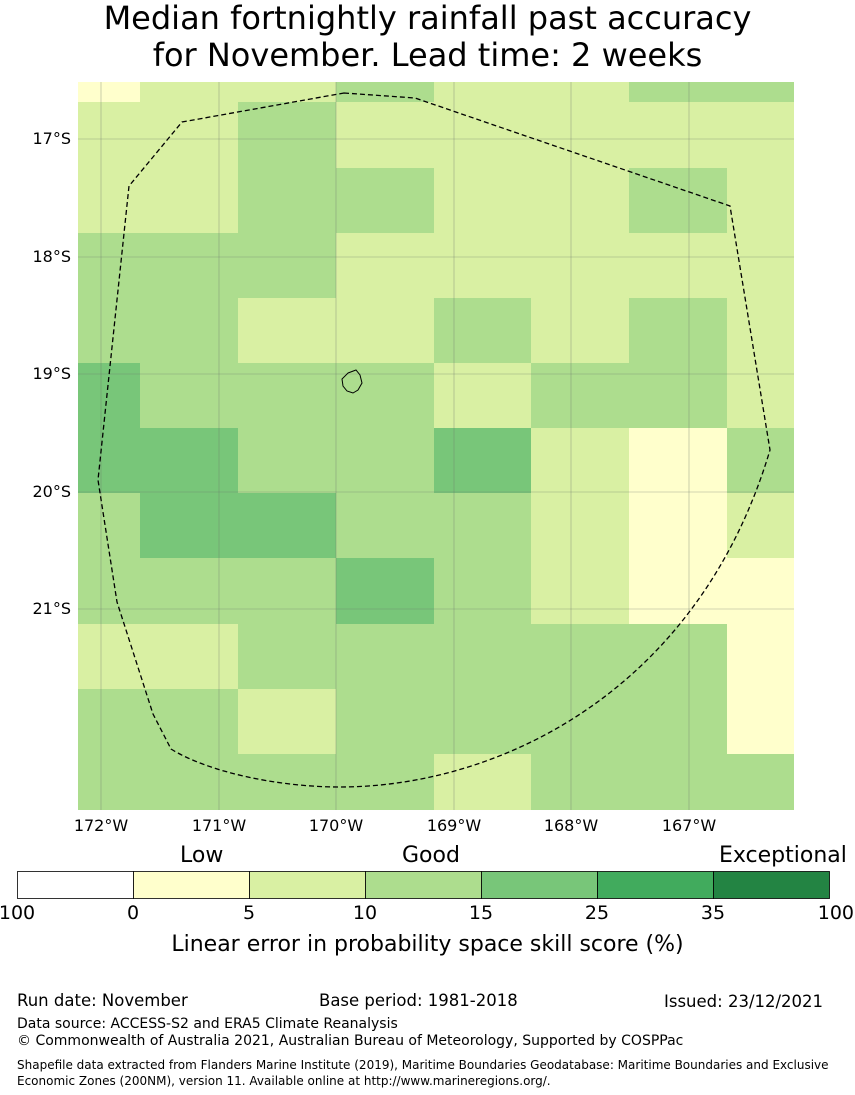  What do you see at coordinates (133, 913) in the screenshot?
I see `colorbar-tick: 0` at bounding box center [133, 913].